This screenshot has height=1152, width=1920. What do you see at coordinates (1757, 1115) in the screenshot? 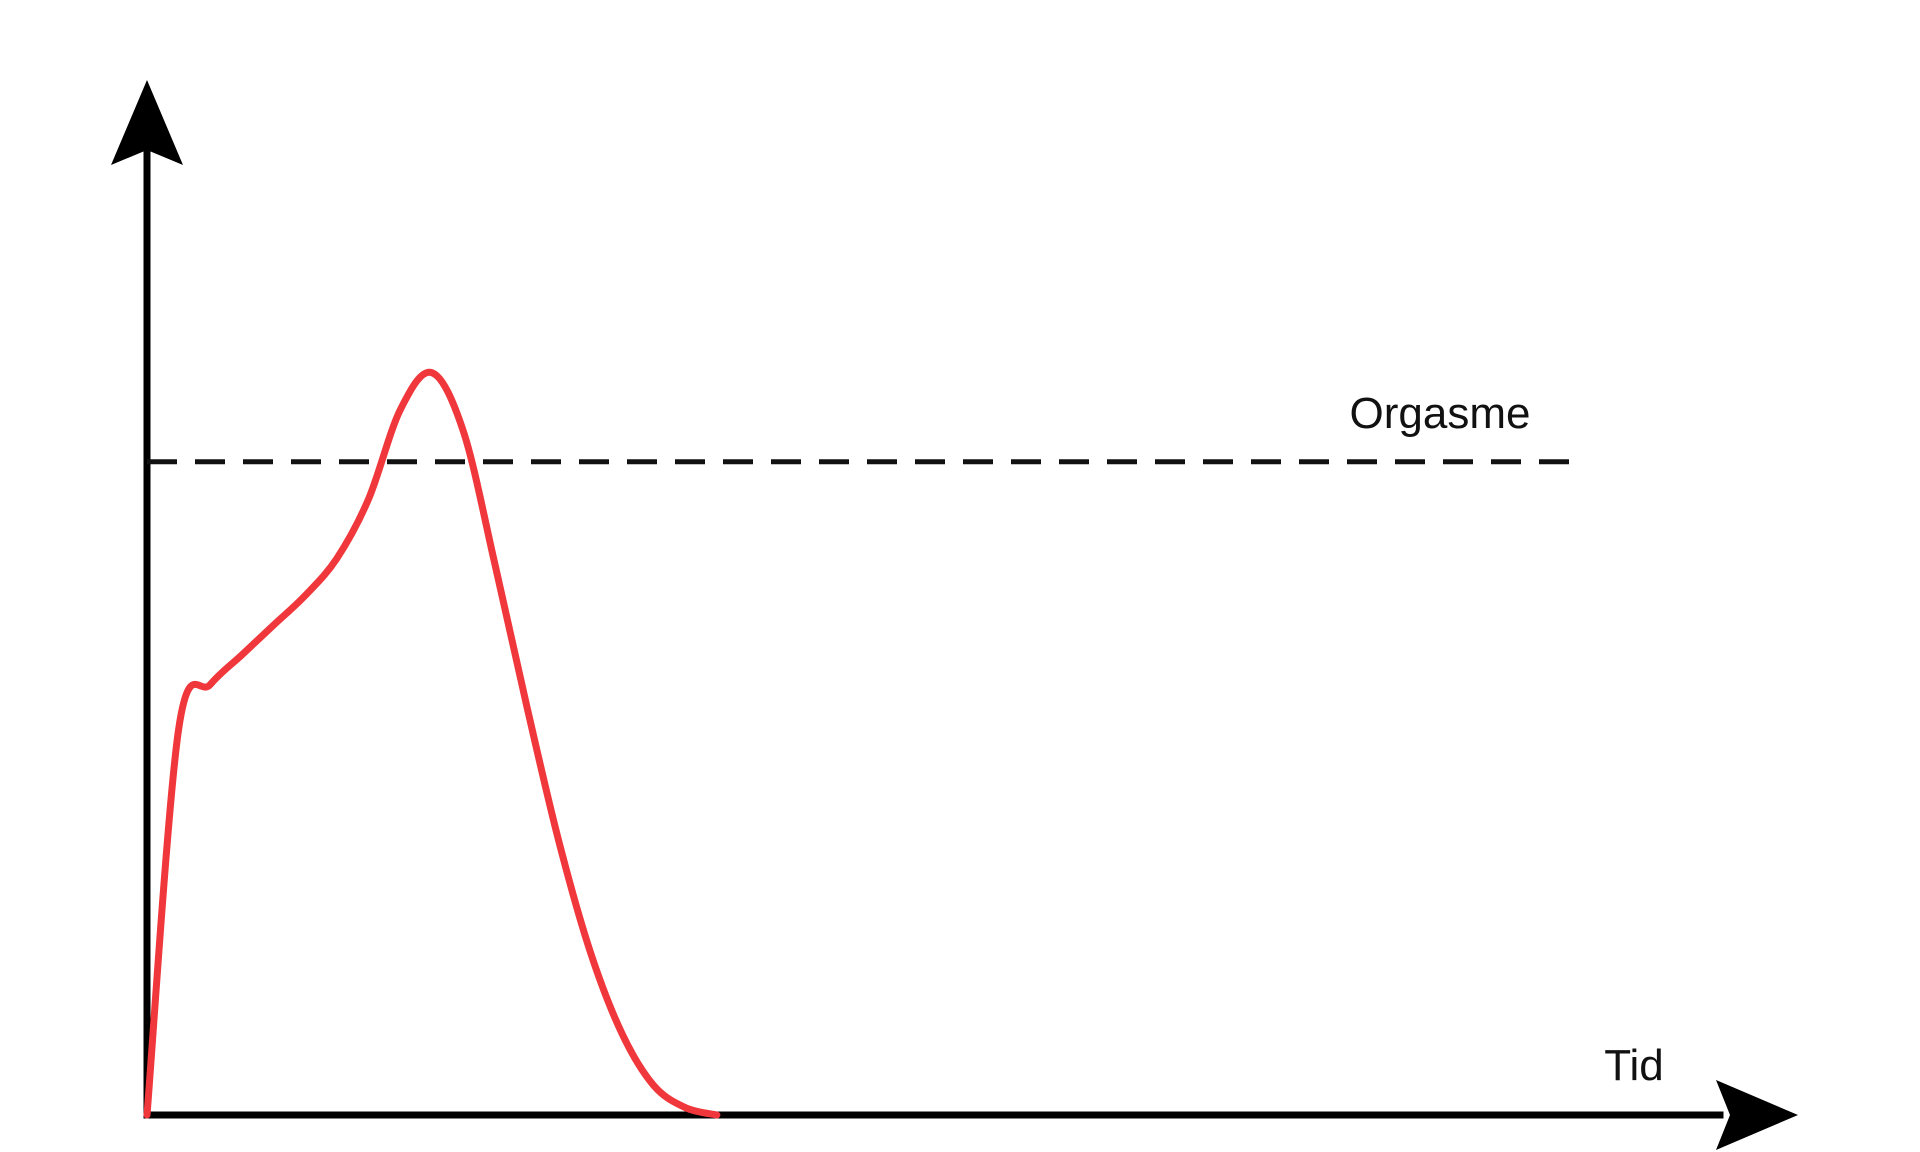
I see `x-axis-arrow-icon` at bounding box center [1757, 1115].